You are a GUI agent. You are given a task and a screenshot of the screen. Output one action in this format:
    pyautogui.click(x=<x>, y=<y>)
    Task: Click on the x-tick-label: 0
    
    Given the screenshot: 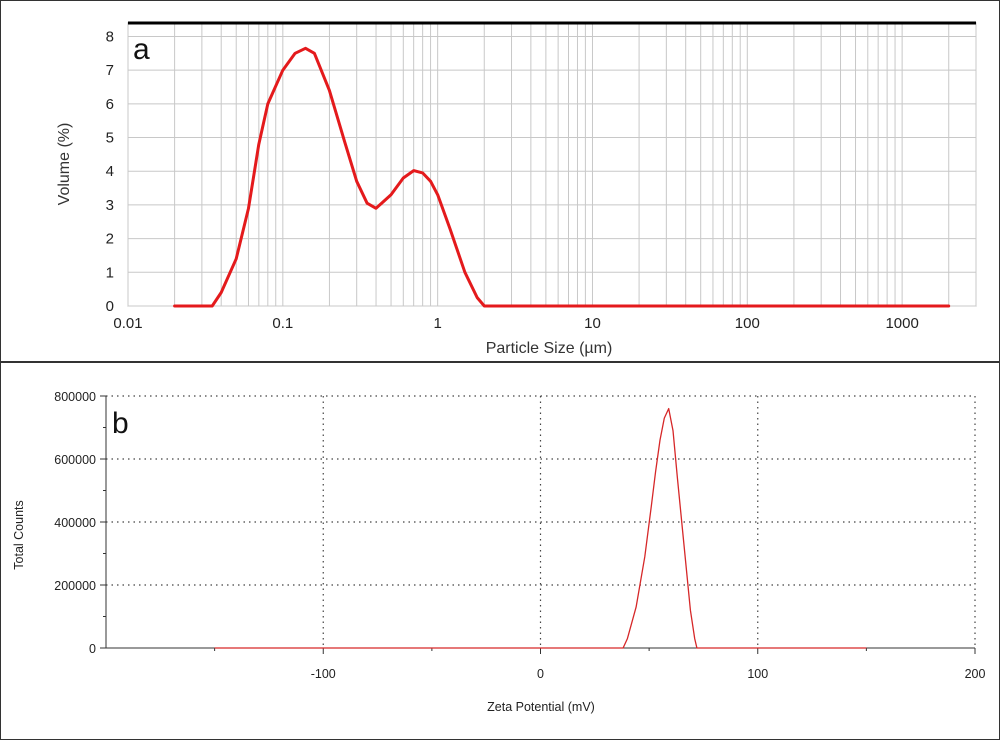 What is the action you would take?
    pyautogui.click(x=540, y=674)
    